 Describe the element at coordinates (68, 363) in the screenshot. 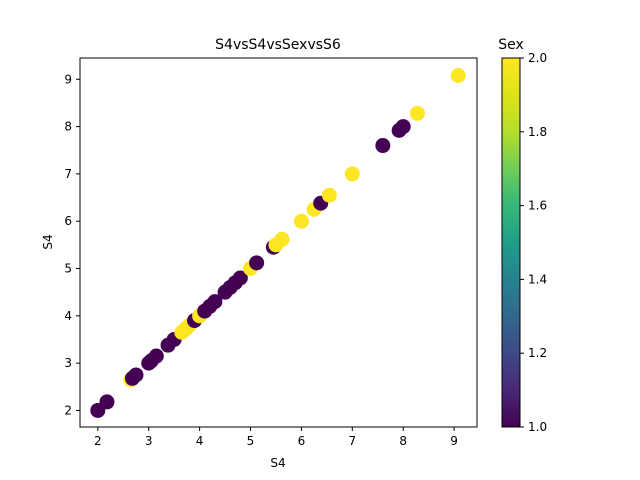

I see `y-tick-label: 3` at that location.